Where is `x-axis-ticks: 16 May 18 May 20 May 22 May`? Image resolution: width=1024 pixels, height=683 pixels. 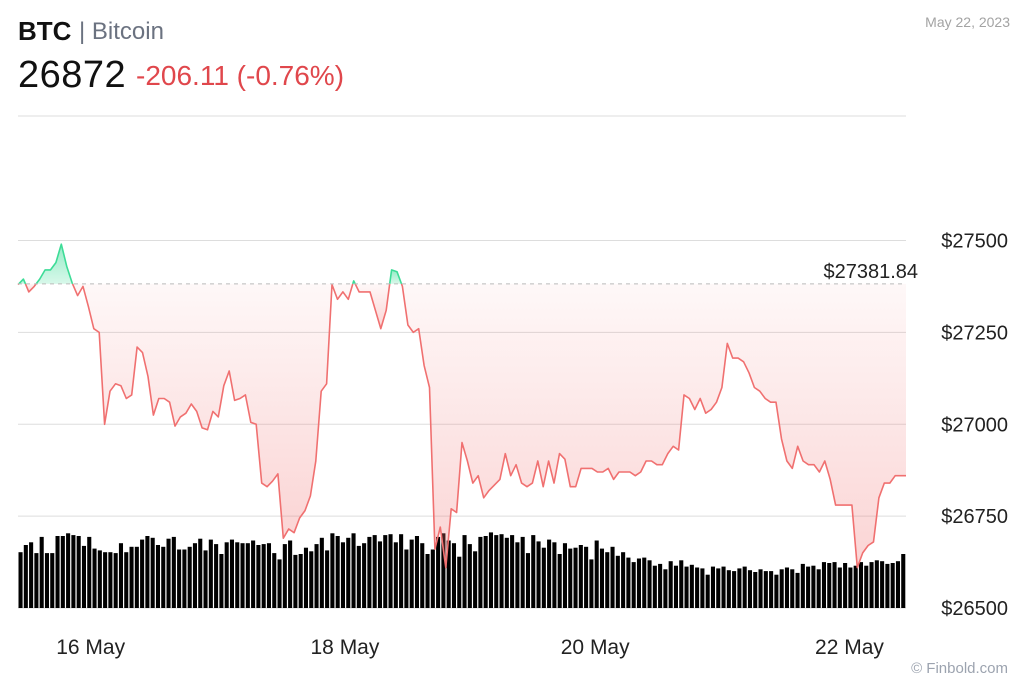 x-axis-ticks: 16 May 18 May 20 May 22 May is located at coordinates (470, 647).